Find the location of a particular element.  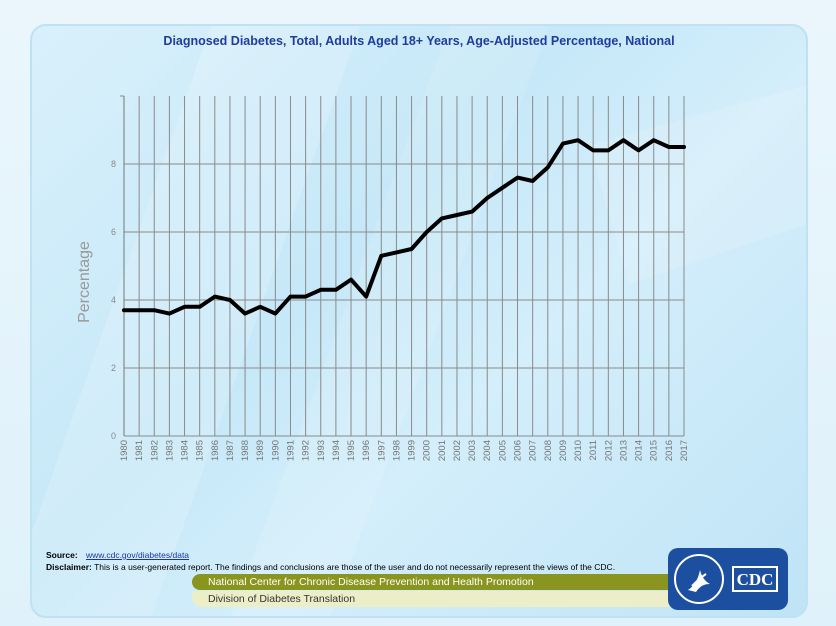

x-tick-label: 2000 is located at coordinates (427, 450).